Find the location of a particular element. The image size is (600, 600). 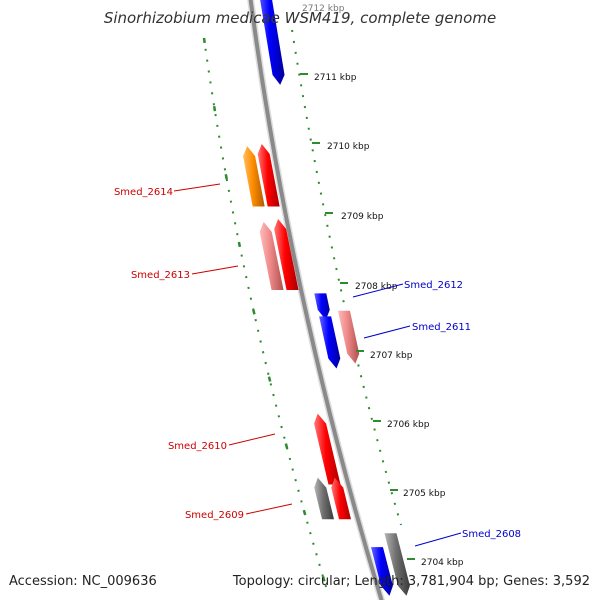

scale-label-2707: 2707 kbp is located at coordinates (391, 356).